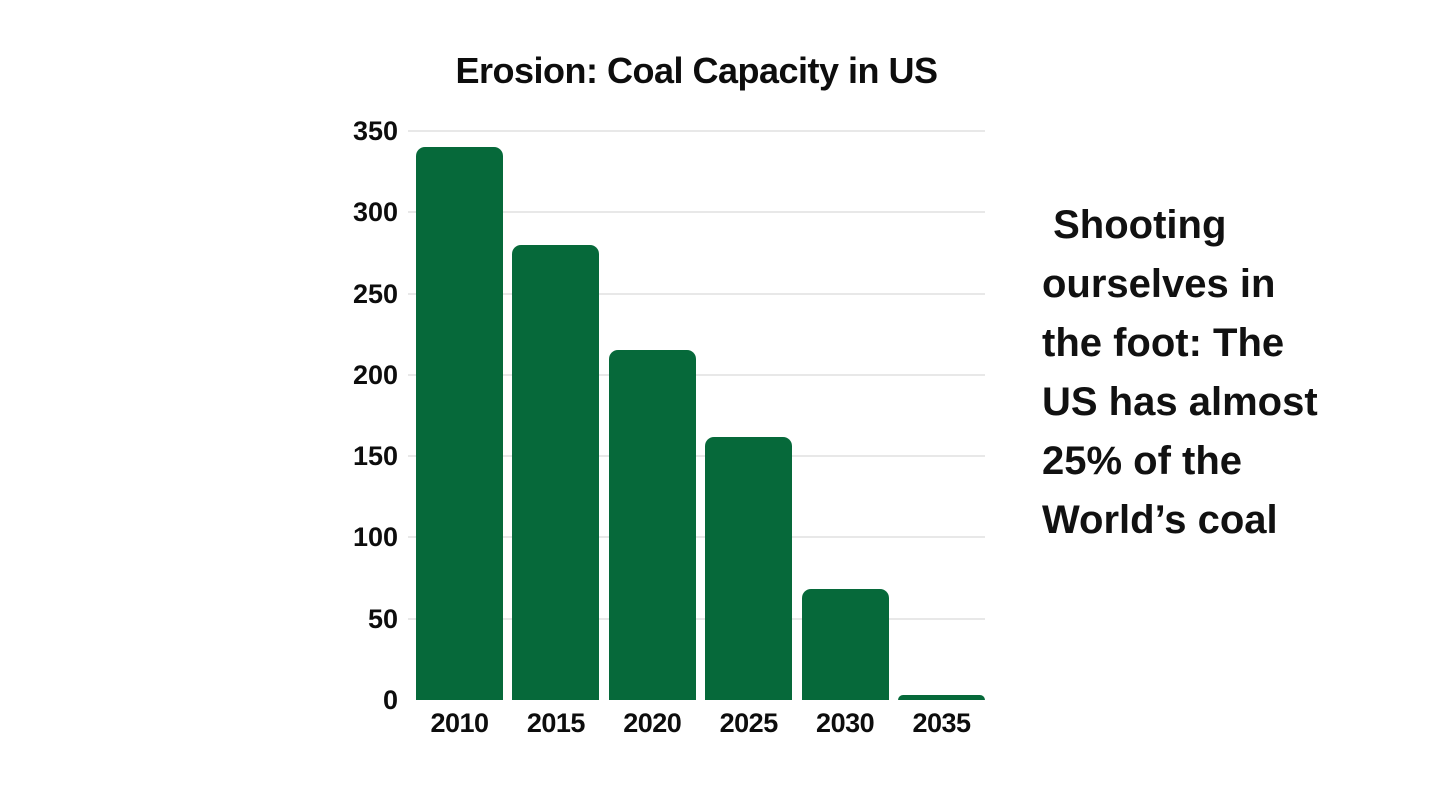 This screenshot has width=1432, height=805. What do you see at coordinates (375, 293) in the screenshot?
I see `y-tick-label-250: 250` at bounding box center [375, 293].